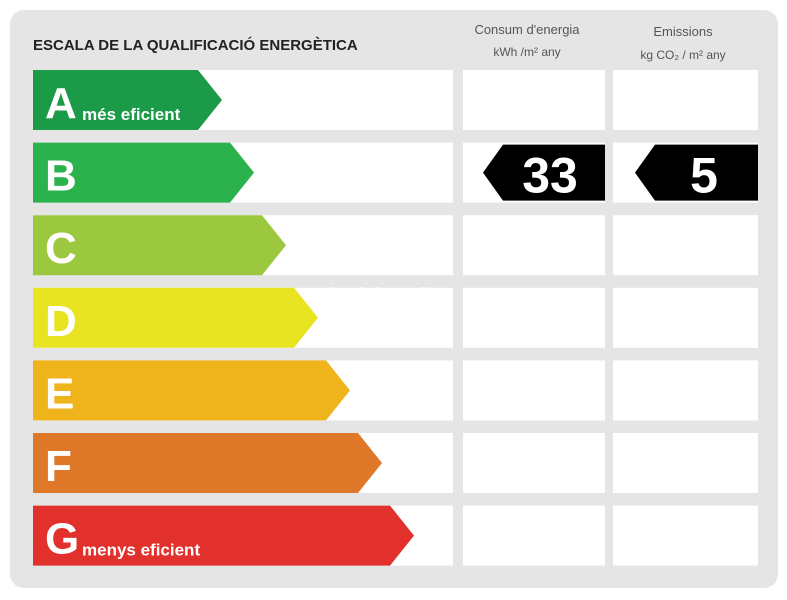  Describe the element at coordinates (388, 297) in the screenshot. I see `watermark: habitaclia` at that location.